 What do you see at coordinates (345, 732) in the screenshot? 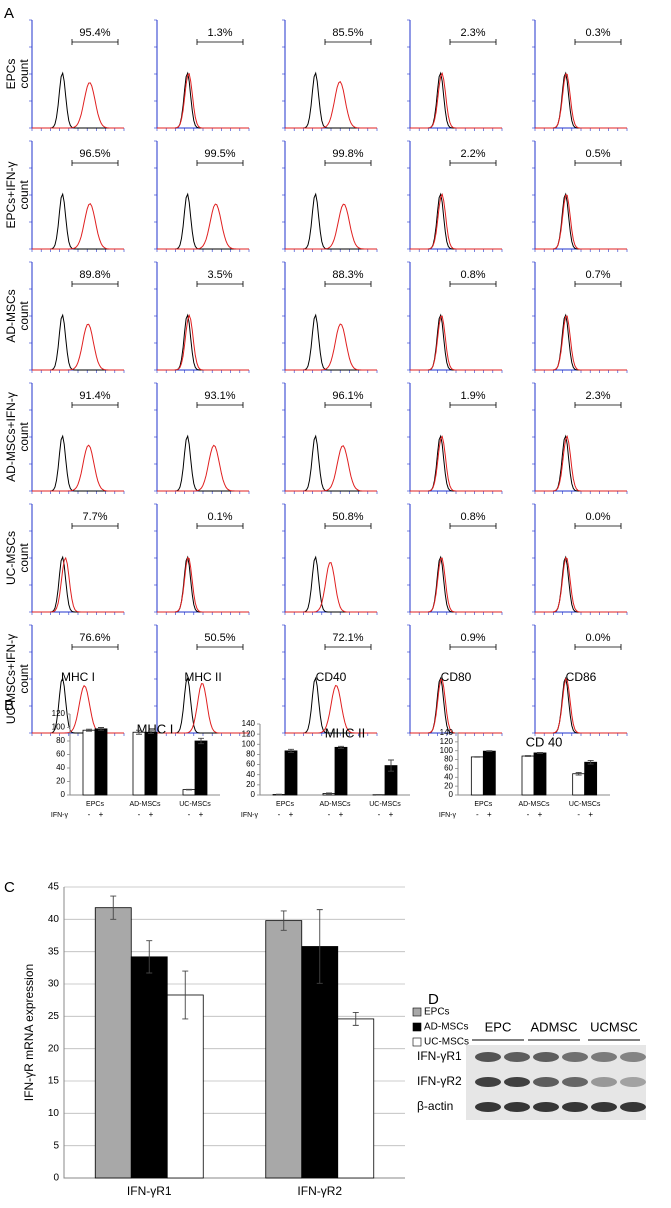
I see `chart-title: MHC II` at bounding box center [345, 732].